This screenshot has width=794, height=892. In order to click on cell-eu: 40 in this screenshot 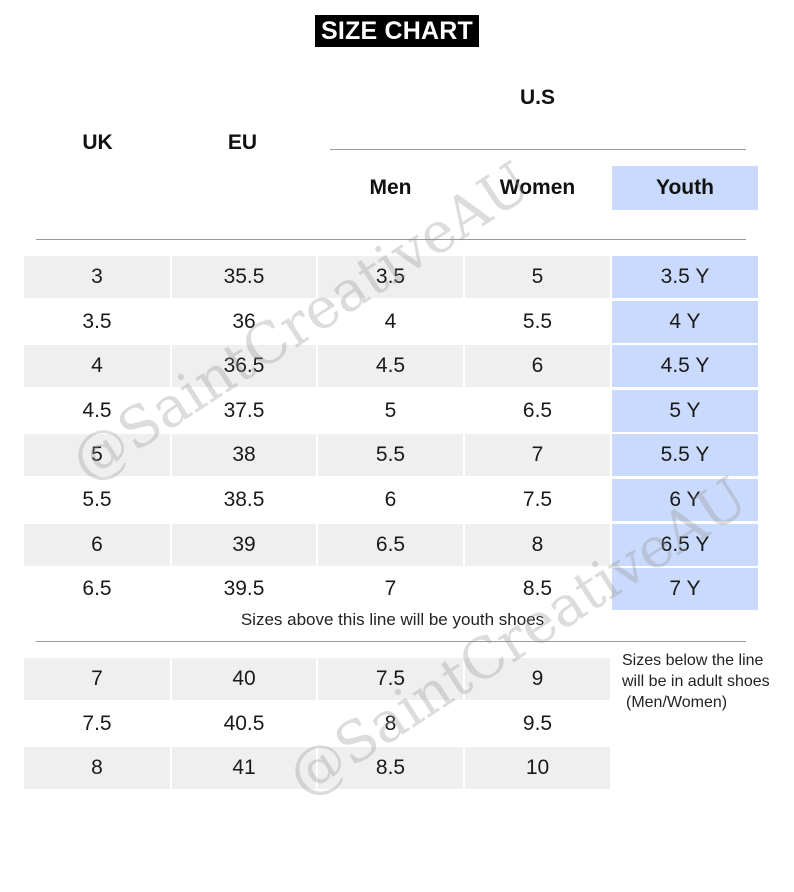, I will do `click(244, 679)`.